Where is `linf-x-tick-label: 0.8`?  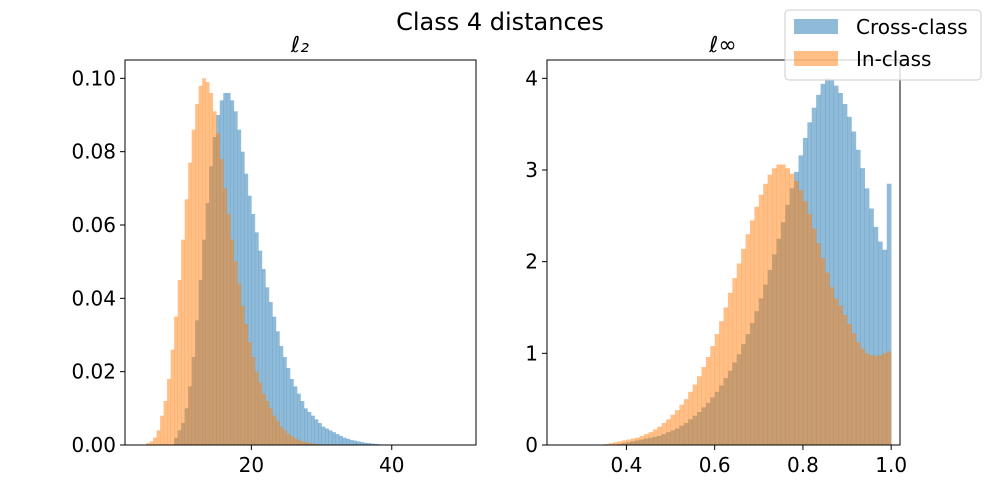 linf-x-tick-label: 0.8 is located at coordinates (803, 465).